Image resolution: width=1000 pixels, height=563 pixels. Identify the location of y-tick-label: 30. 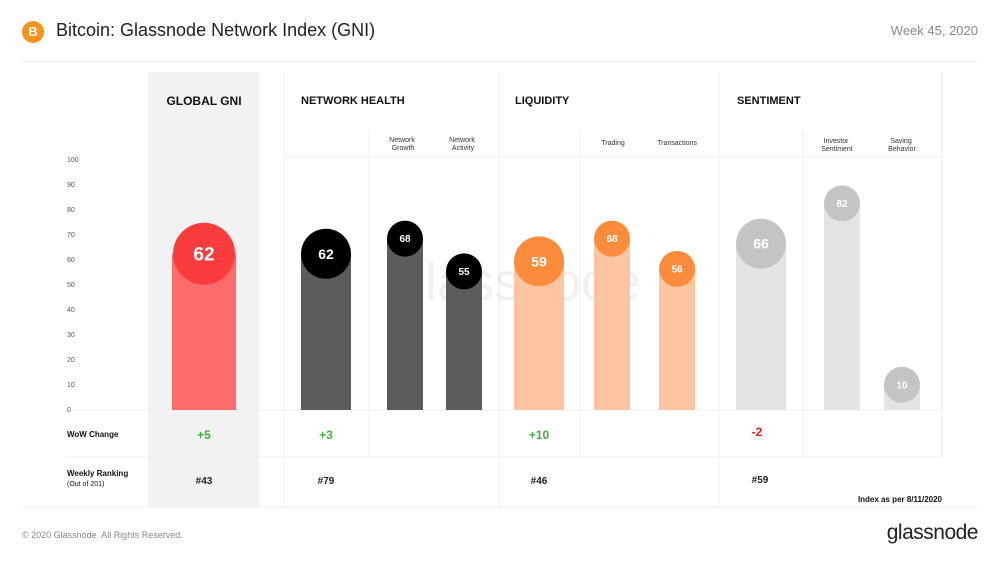
(71, 335).